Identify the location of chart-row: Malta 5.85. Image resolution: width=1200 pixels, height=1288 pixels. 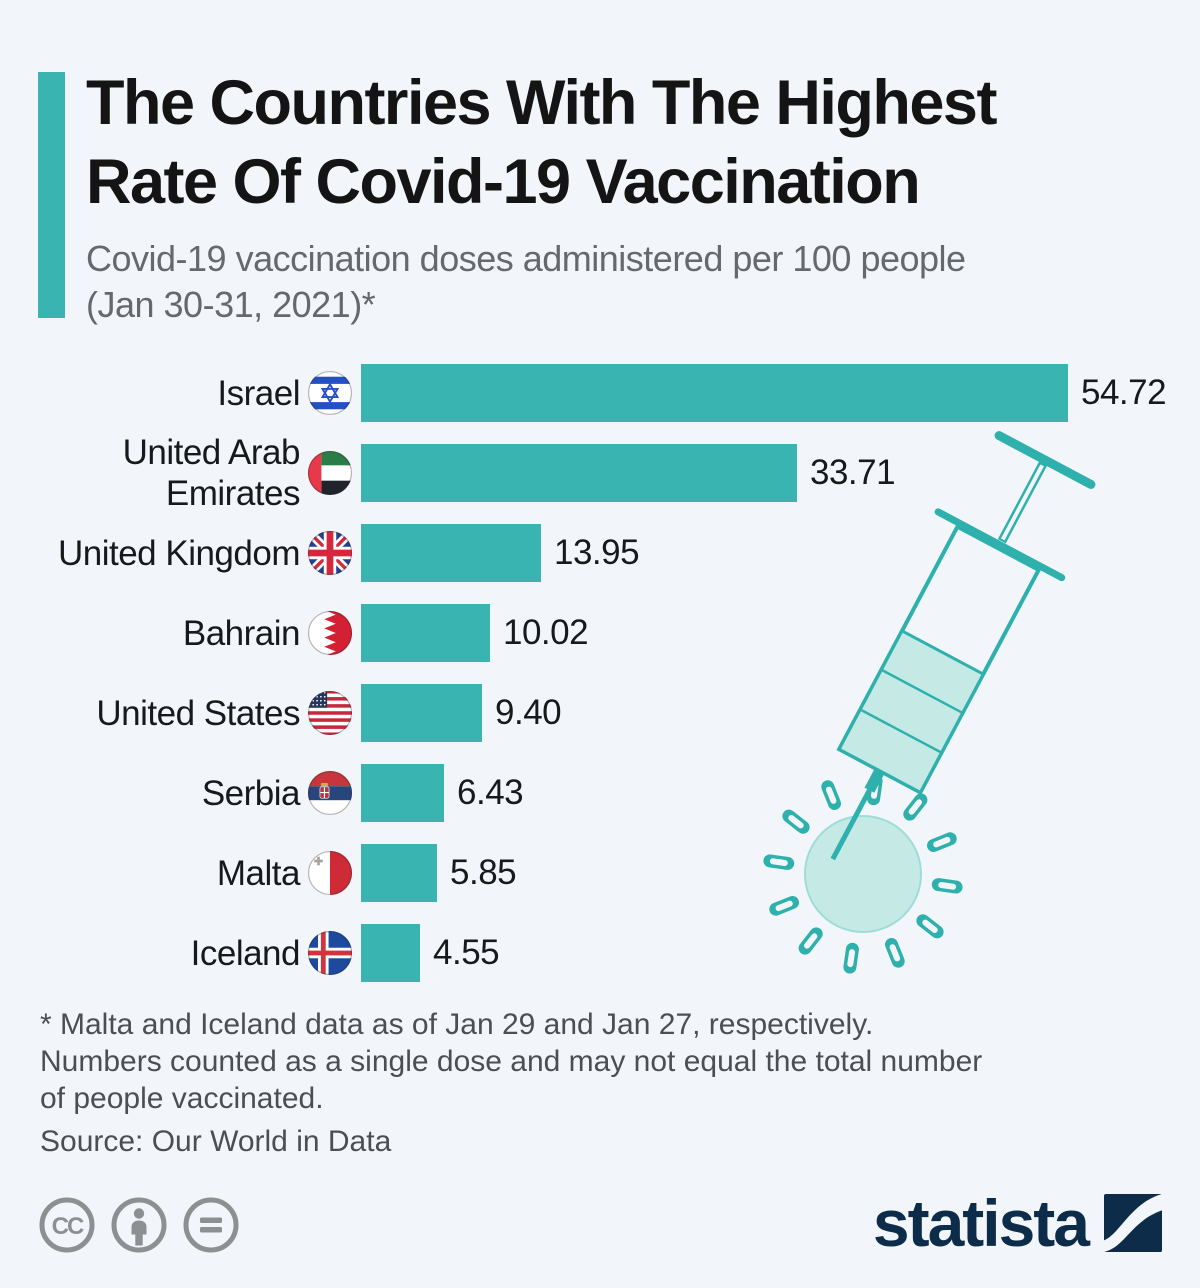
(600, 873).